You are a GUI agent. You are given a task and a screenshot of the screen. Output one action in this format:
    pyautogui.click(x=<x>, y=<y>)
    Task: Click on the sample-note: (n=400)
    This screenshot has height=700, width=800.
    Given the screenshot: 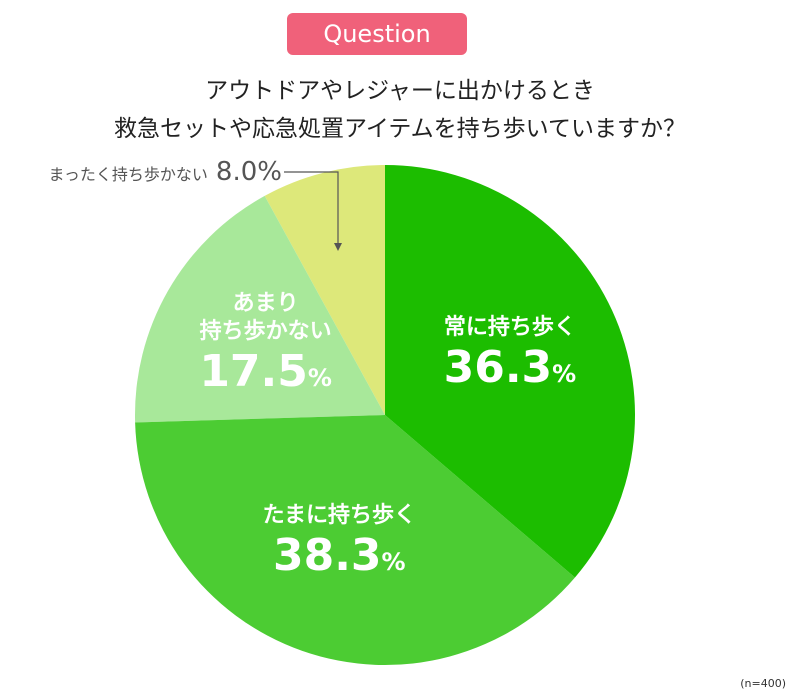 What is the action you would take?
    pyautogui.click(x=763, y=683)
    